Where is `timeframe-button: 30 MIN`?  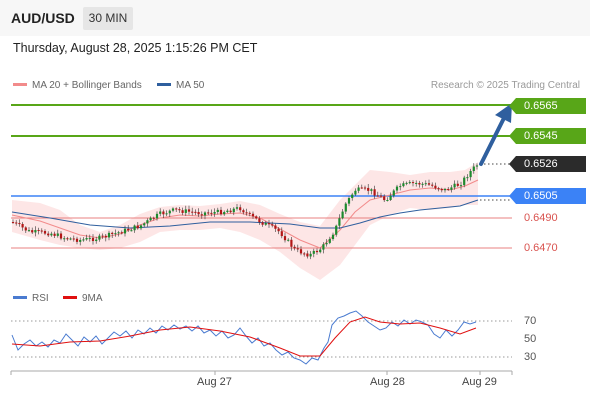
timeframe-button: 30 MIN is located at coordinates (108, 18).